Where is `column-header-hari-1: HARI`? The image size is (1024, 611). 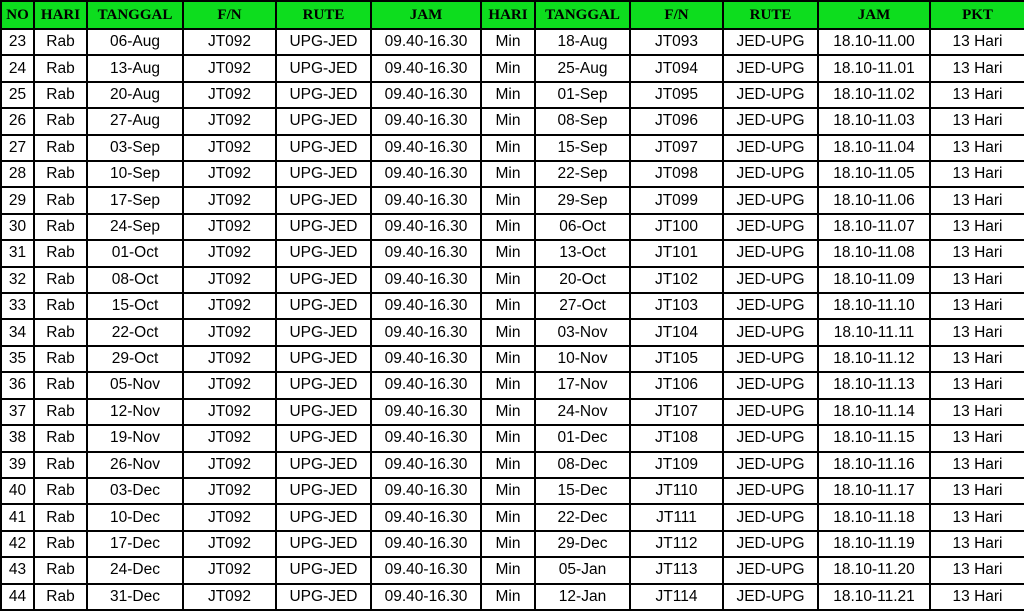 column-header-hari-1: HARI is located at coordinates (60, 15).